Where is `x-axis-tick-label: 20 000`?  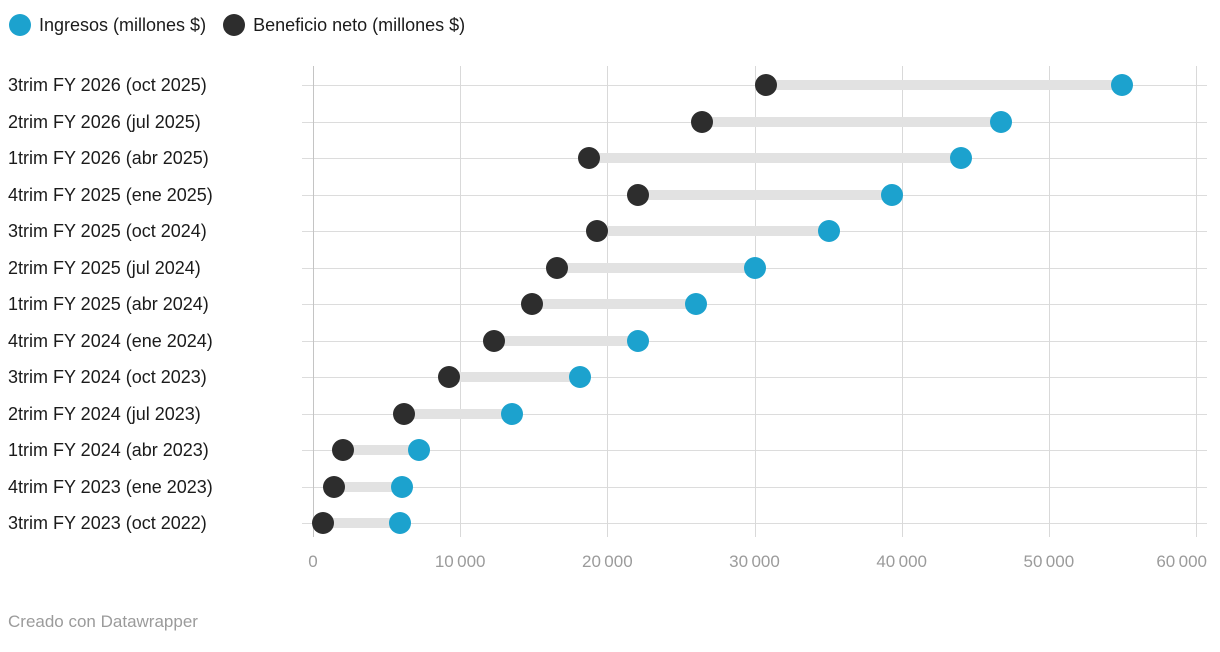 x-axis-tick-label: 20 000 is located at coordinates (607, 561).